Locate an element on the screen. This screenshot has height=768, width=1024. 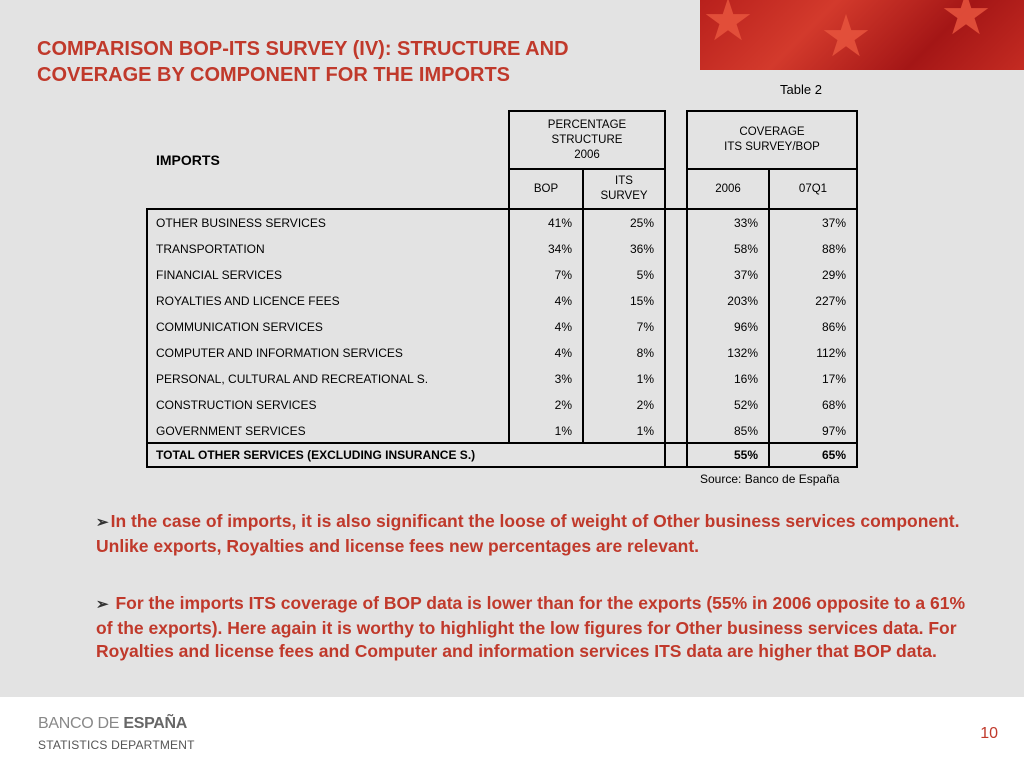
source-note: Source: Banco de España is located at coordinates (770, 479).